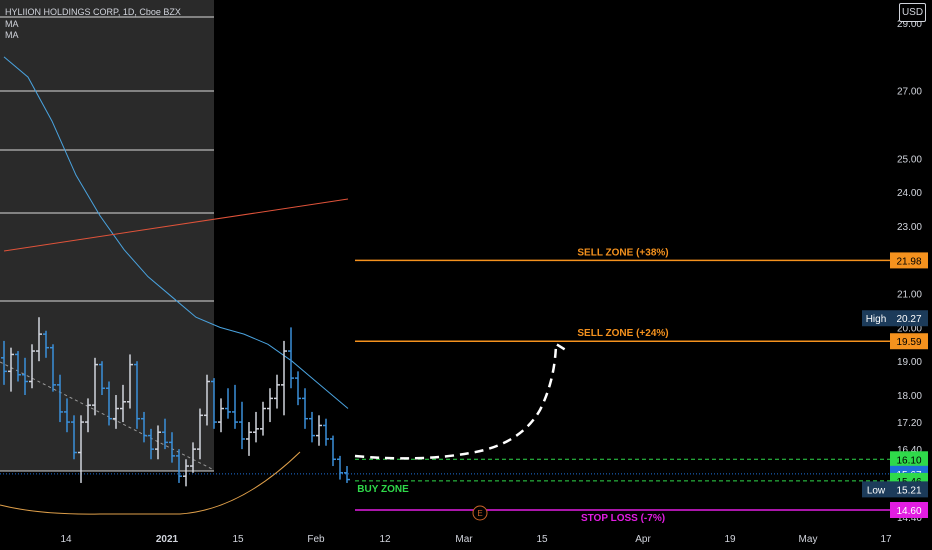  I want to click on earnings-marker-label: E, so click(479, 513).